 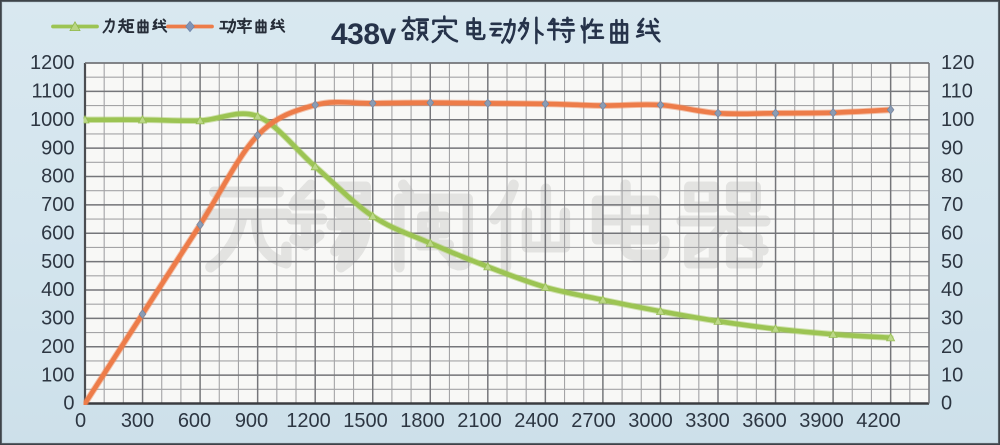 I want to click on svg-text: 70, so click(x=952, y=205).